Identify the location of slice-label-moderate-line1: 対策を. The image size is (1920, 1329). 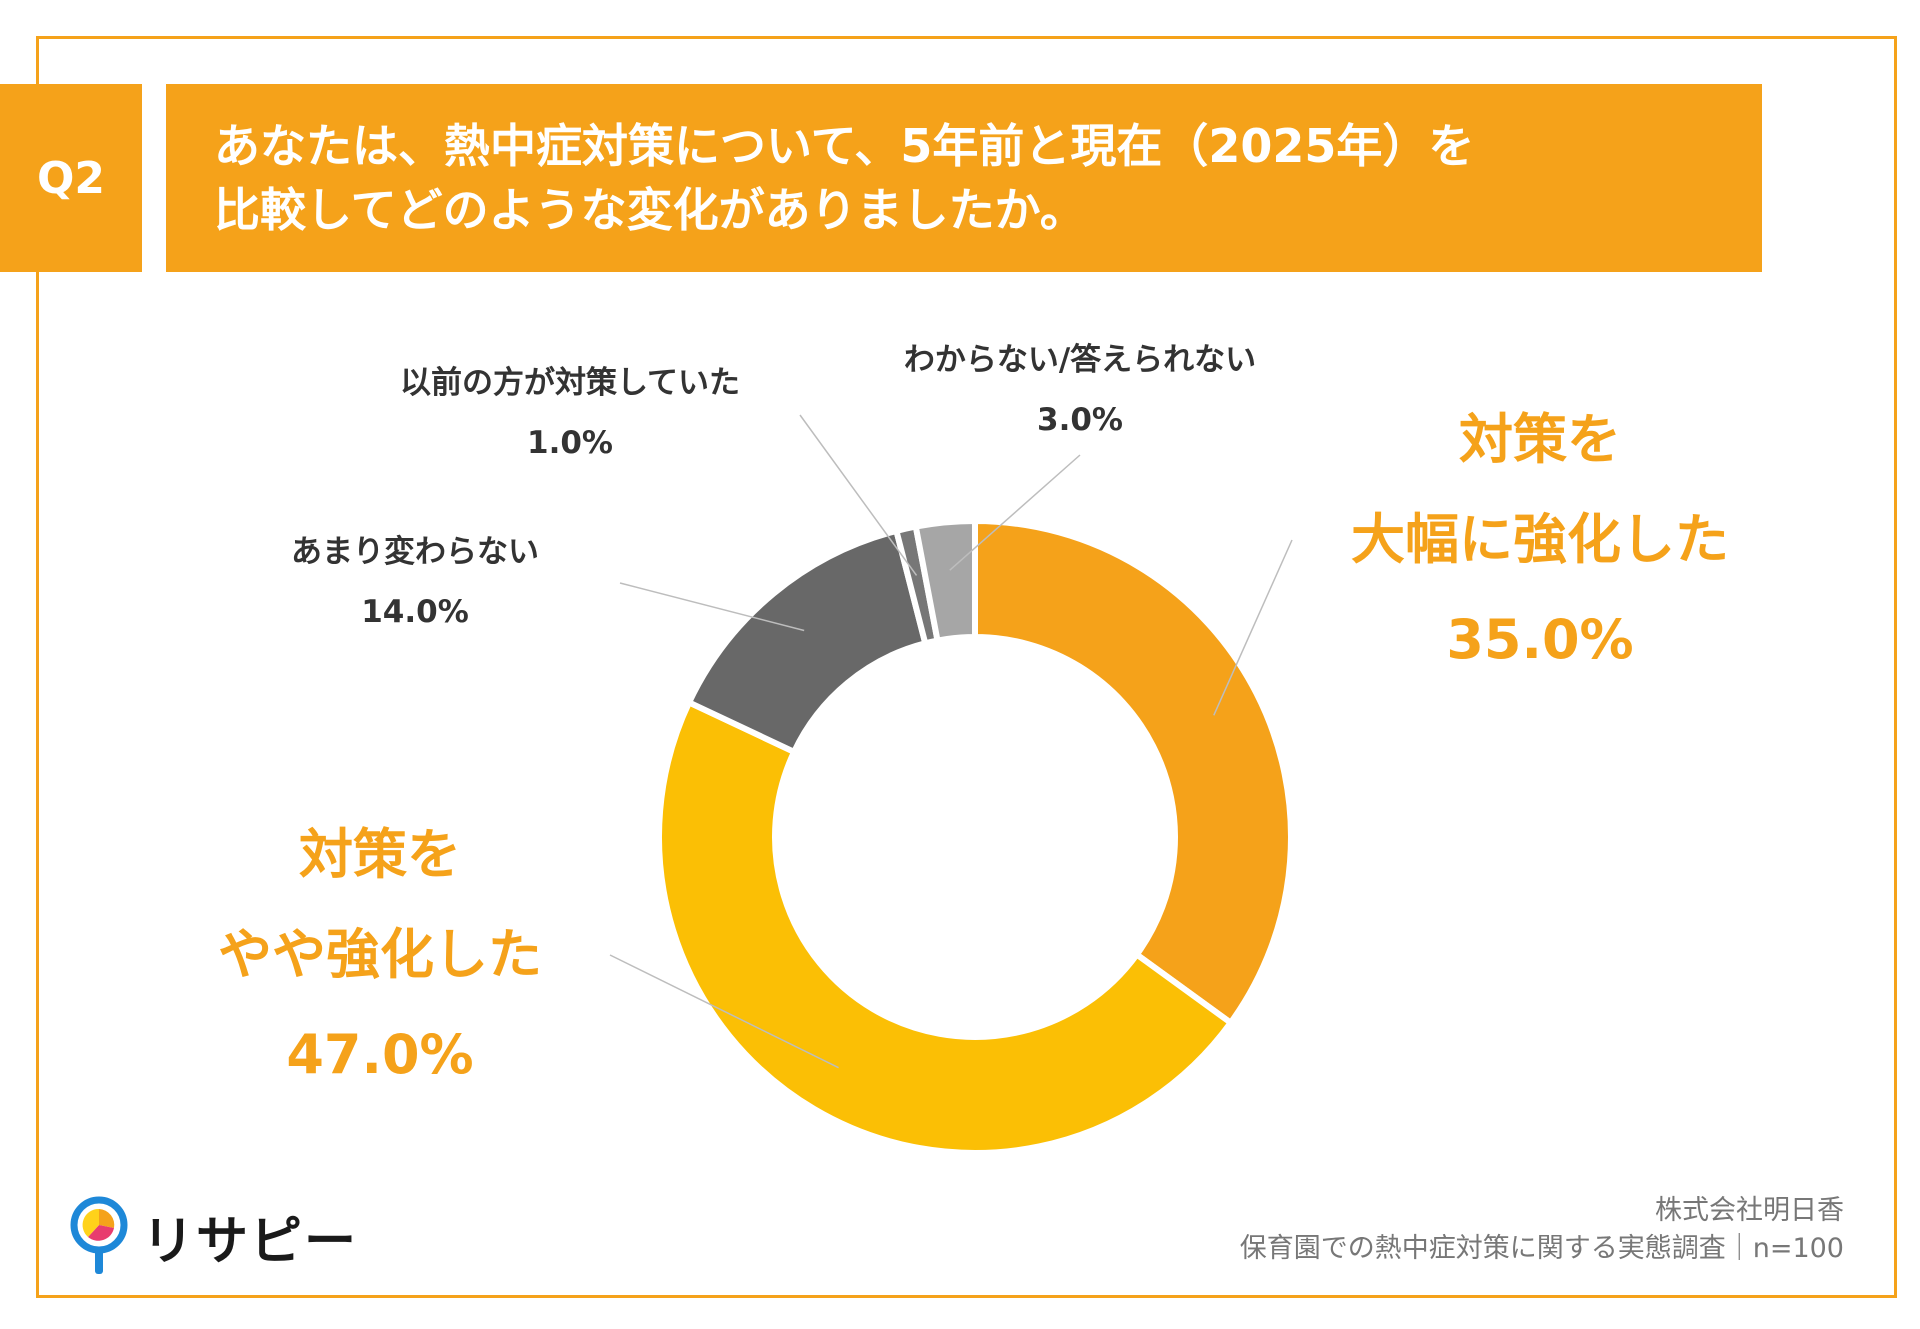
(380, 854).